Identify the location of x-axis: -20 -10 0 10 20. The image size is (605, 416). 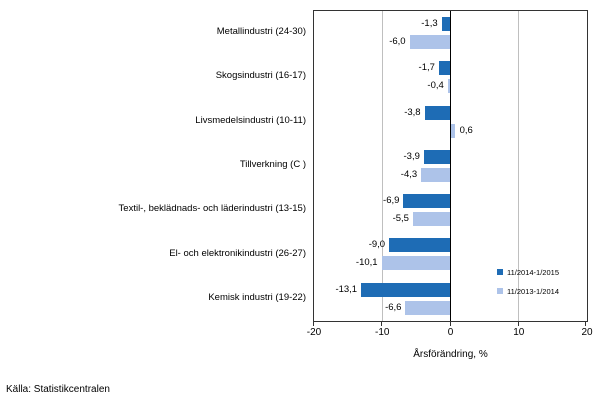
(450, 332).